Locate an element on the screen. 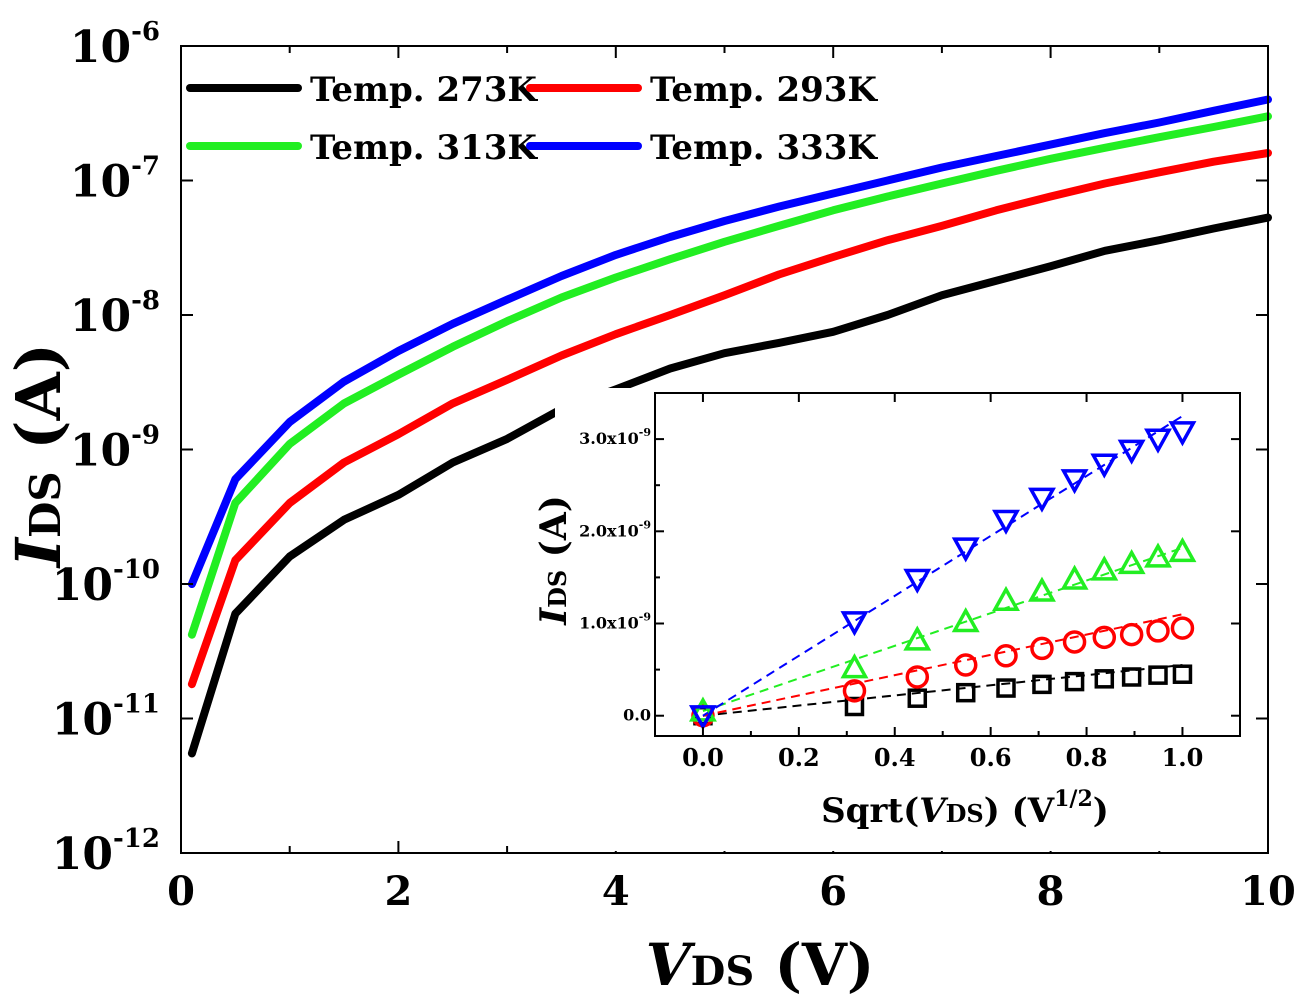  x-tick-label: 0 is located at coordinates (181, 891).